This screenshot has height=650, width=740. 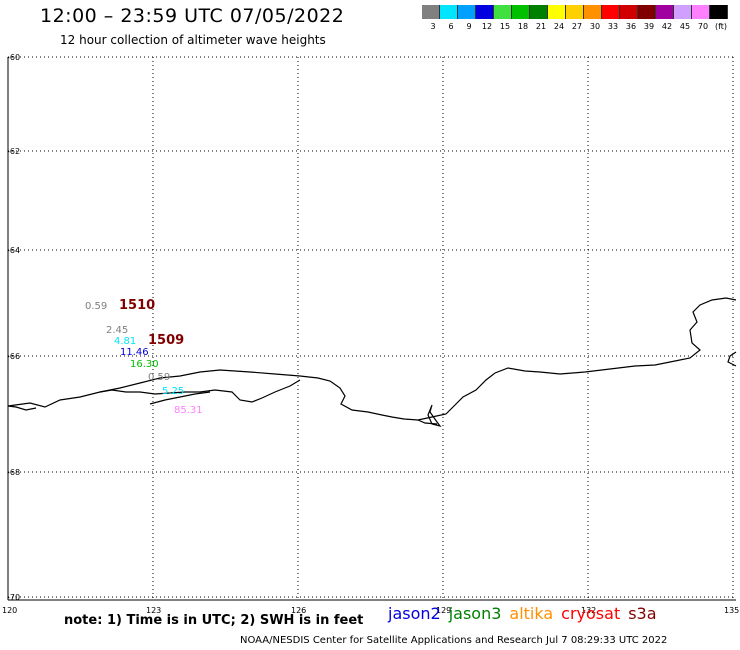 I want to click on coastline-lower-branch, so click(x=180, y=398).